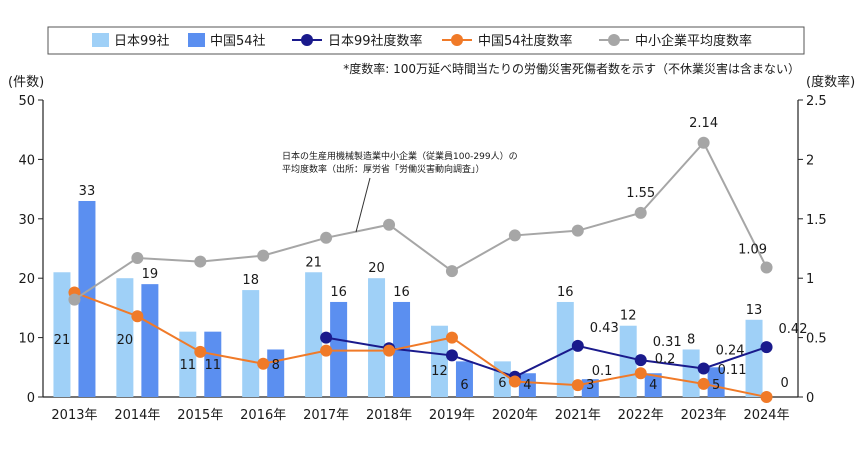 Image resolution: width=866 pixels, height=450 pixels. What do you see at coordinates (389, 415) in the screenshot?
I see `x-tick-label: 2018年` at bounding box center [389, 415].